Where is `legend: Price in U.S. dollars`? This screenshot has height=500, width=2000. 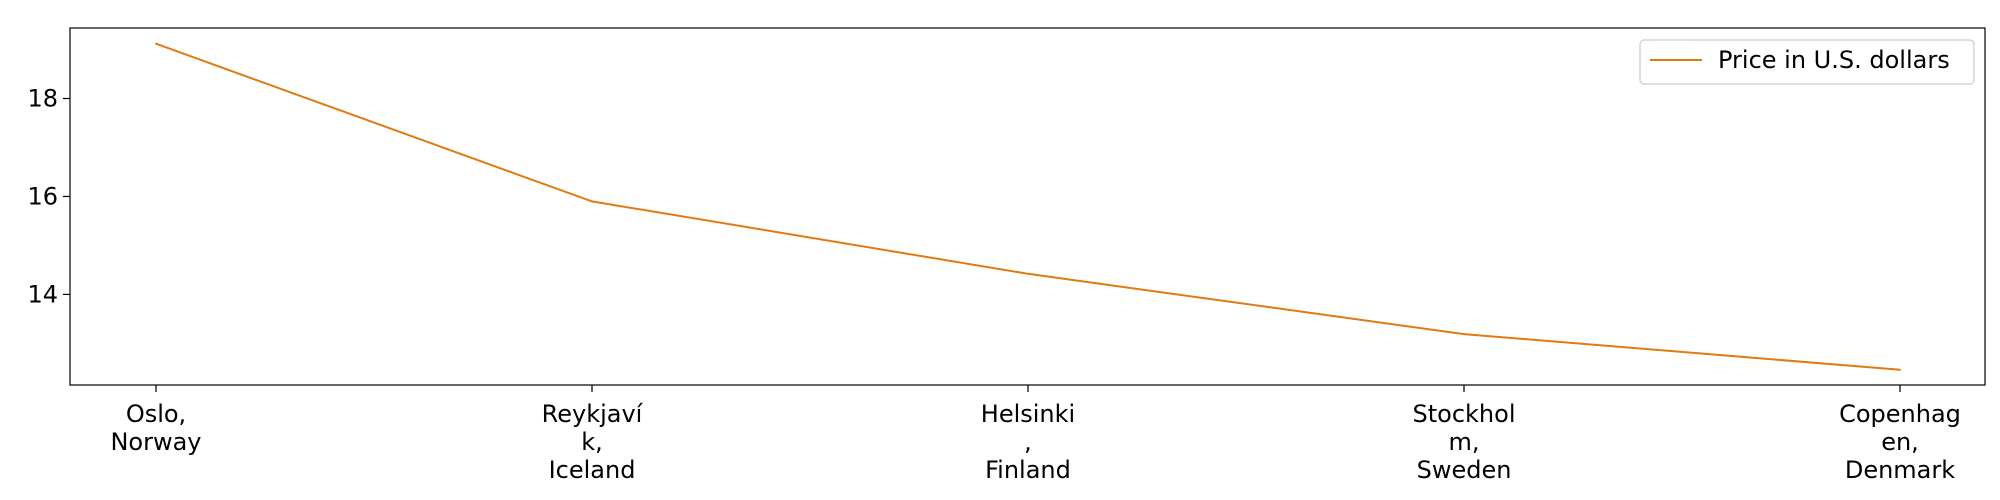
legend: Price in U.S. dollars is located at coordinates (1807, 62).